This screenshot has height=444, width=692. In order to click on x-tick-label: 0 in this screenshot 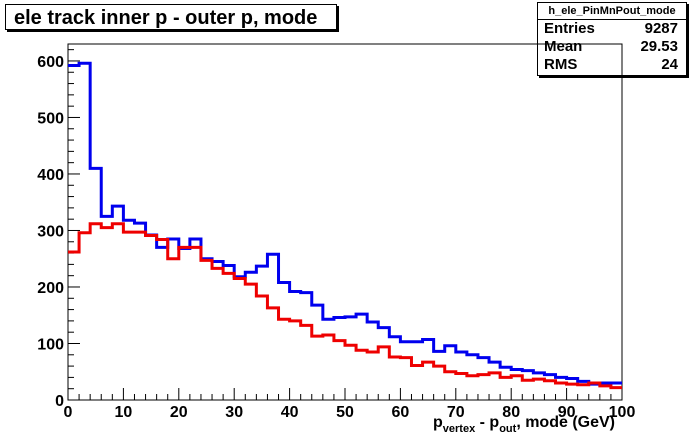, I will do `click(68, 412)`.